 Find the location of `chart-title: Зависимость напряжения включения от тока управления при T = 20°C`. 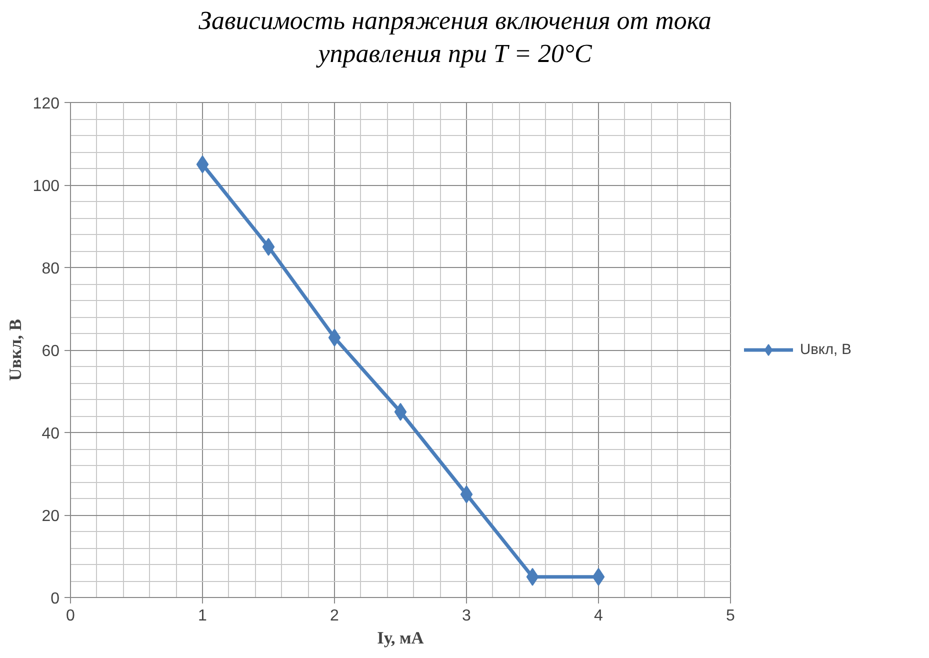

chart-title: Зависимость напряжения включения от тока управления при T = 20°C is located at coordinates (455, 37).